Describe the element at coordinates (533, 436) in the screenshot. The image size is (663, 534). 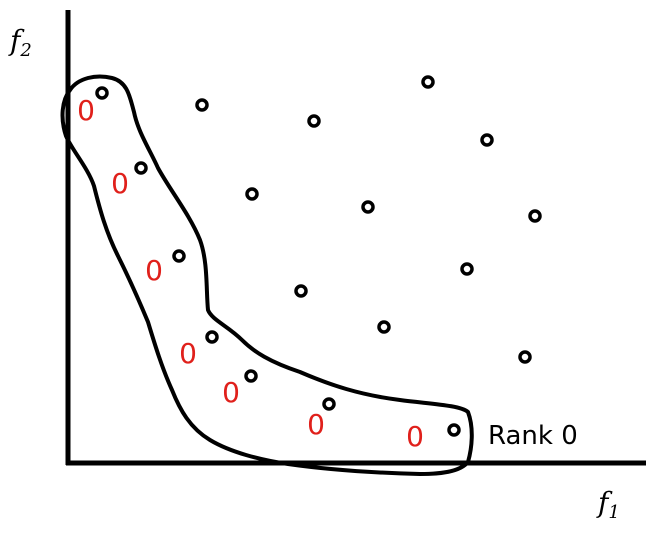
I see `rank-0-label: Rank 0` at that location.